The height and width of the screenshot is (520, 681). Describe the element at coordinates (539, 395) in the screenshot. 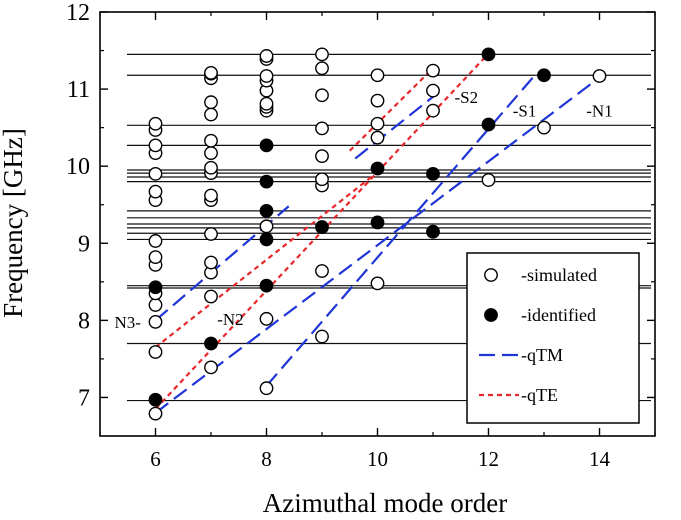

I see `legend-label: -qTE` at that location.